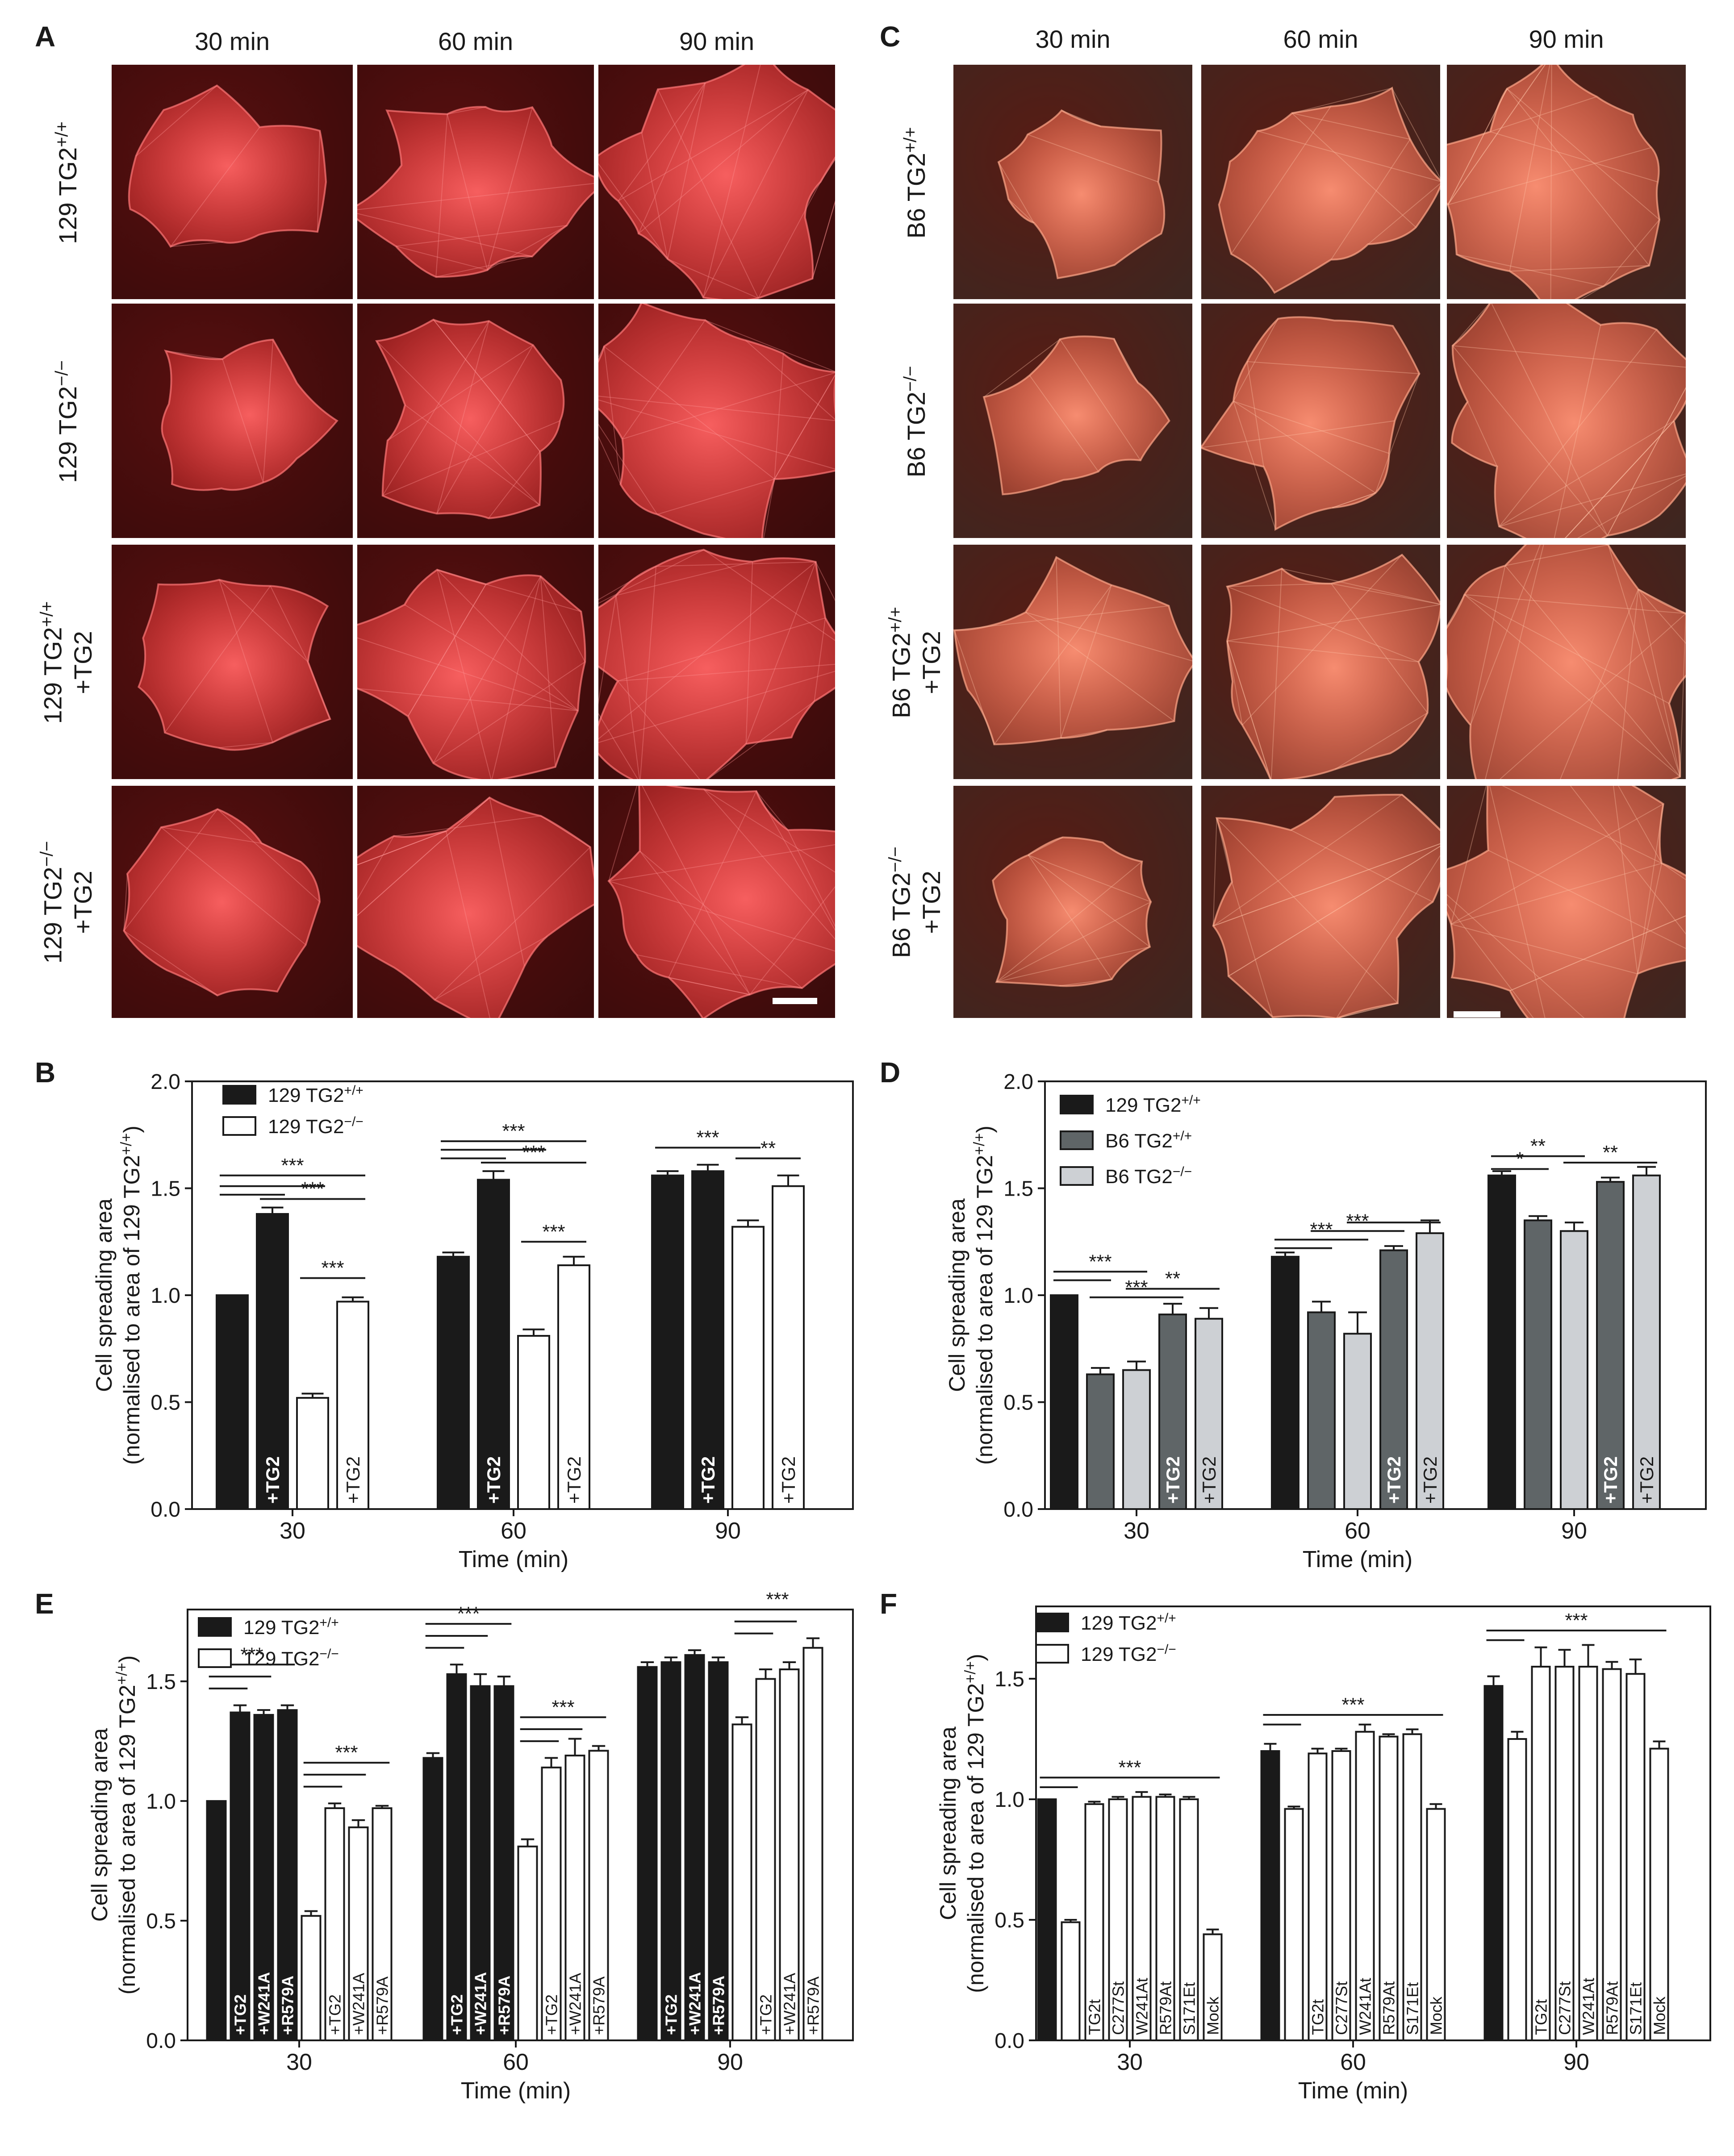  I want to click on row-label: 129 TG2+/+, so click(67, 183).